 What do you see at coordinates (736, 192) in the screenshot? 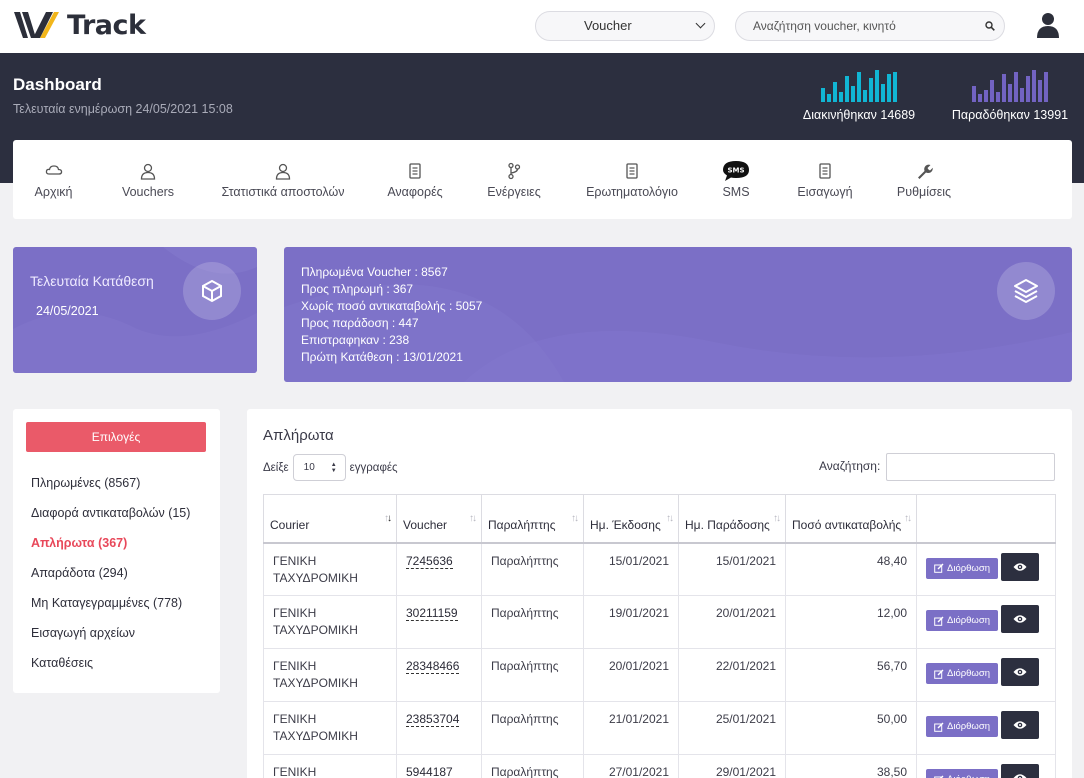
I see `nav-sms-label: SMS` at bounding box center [736, 192].